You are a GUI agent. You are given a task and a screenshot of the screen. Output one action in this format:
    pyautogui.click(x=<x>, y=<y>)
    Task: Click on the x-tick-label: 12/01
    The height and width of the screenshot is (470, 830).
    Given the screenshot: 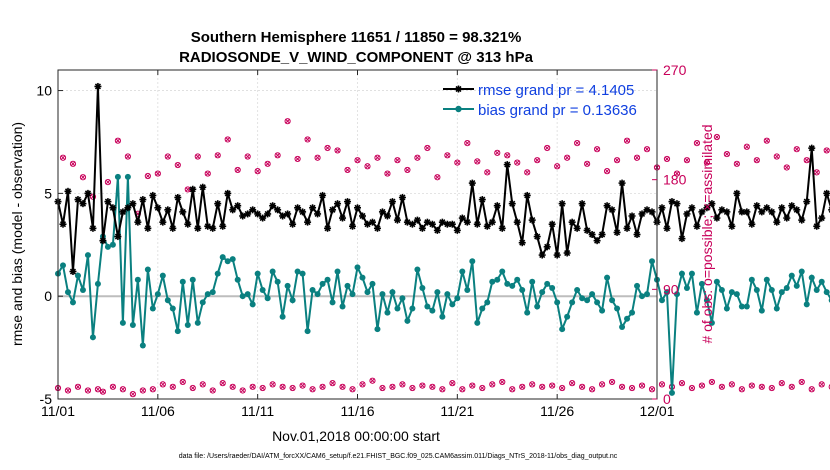 What is the action you would take?
    pyautogui.click(x=656, y=411)
    